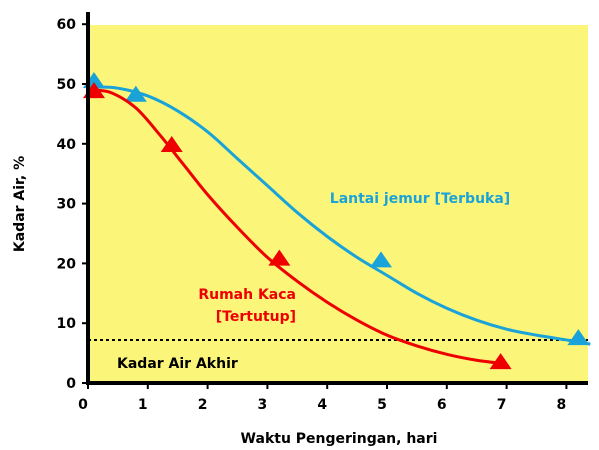 The width and height of the screenshot is (599, 450). I want to click on x-tick-label: 1, so click(143, 405).